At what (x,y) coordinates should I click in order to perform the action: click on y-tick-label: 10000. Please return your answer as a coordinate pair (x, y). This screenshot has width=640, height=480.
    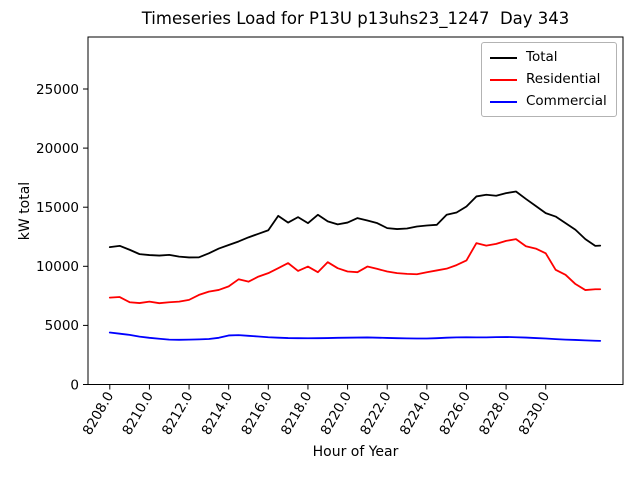
    Looking at the image, I should click on (57, 267).